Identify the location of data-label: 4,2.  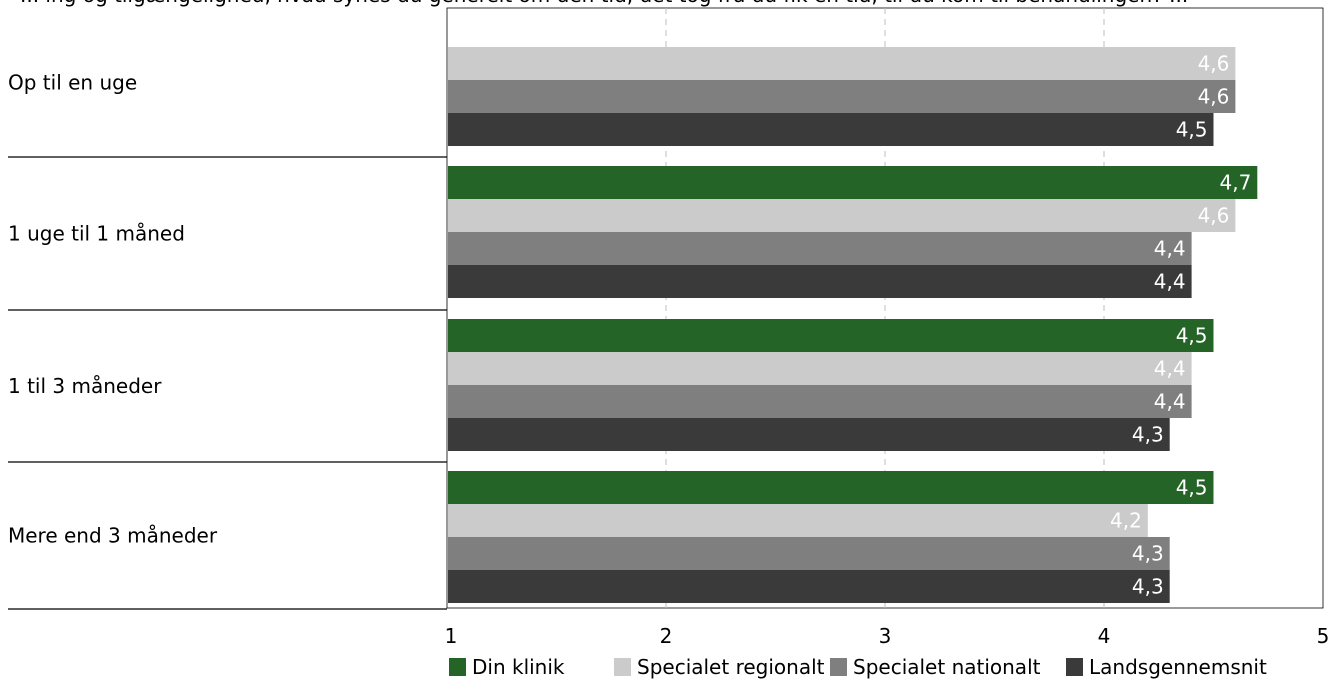
(1126, 521).